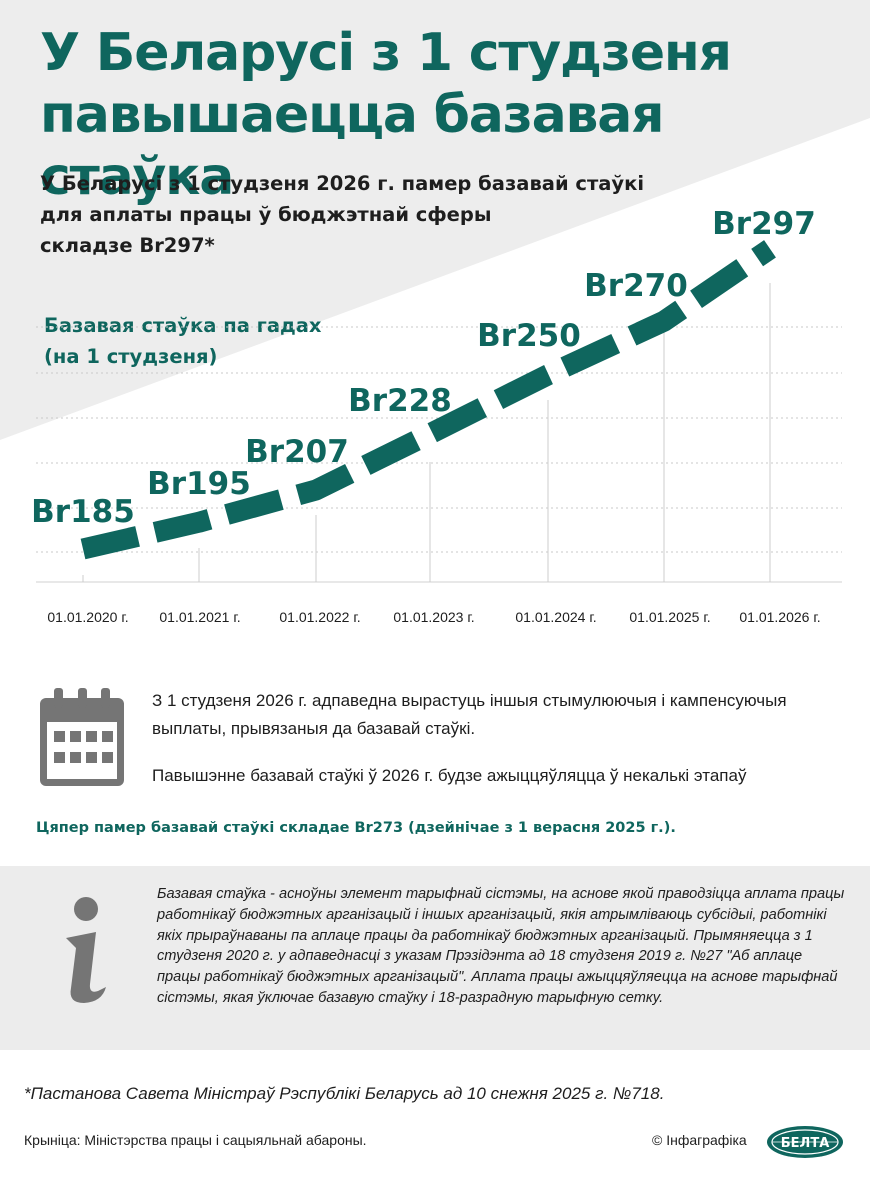  I want to click on chart-caption-line-2: (на 1 студзеня), so click(131, 356).